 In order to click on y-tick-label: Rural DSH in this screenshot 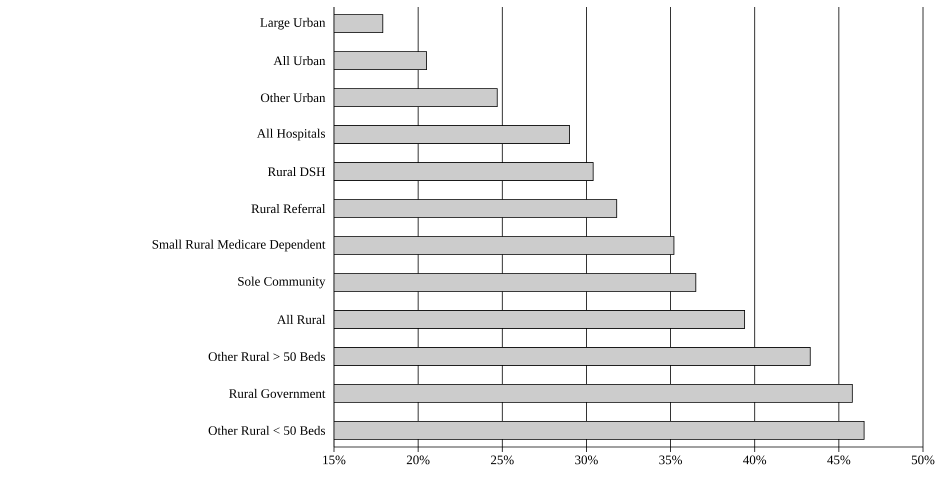, I will do `click(297, 171)`.